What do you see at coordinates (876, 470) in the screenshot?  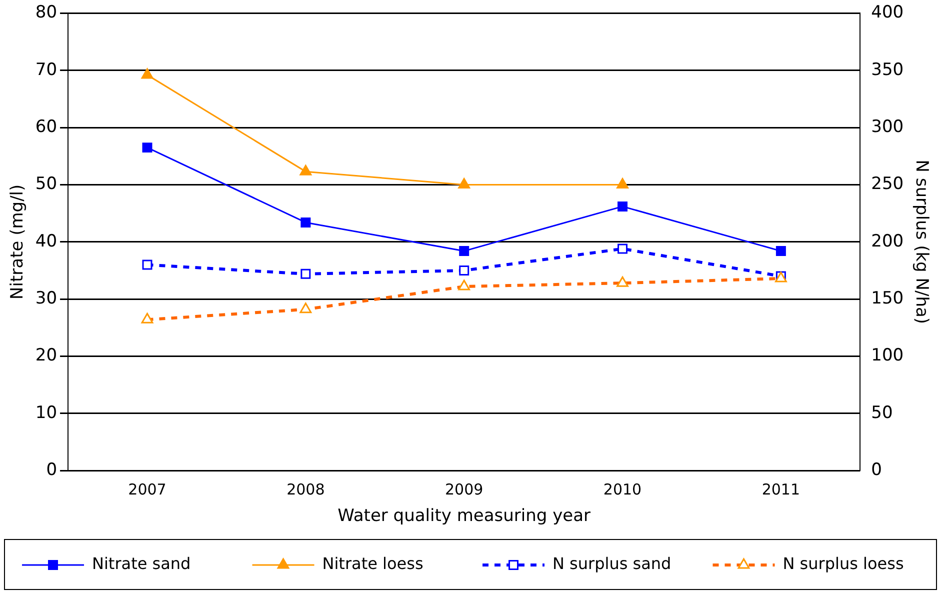 I see `y2-tick-label: 0` at bounding box center [876, 470].